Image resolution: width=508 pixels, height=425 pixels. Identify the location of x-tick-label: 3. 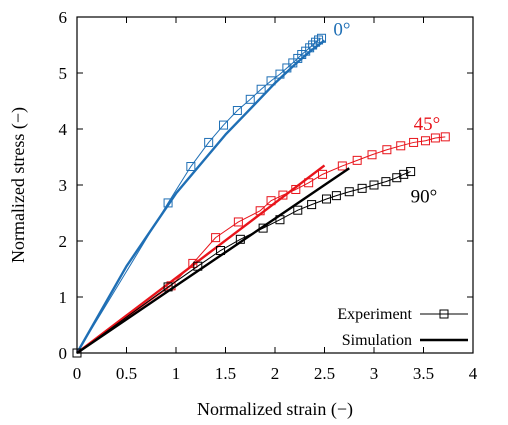
(374, 373).